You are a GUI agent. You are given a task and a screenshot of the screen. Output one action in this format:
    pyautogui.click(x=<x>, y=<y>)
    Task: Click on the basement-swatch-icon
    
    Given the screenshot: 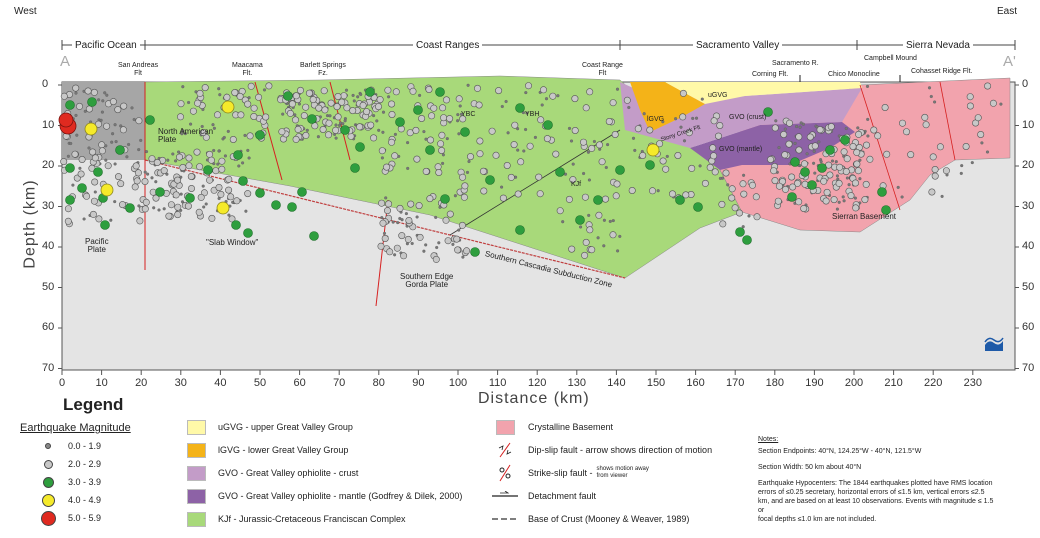 What is the action you would take?
    pyautogui.click(x=505, y=427)
    